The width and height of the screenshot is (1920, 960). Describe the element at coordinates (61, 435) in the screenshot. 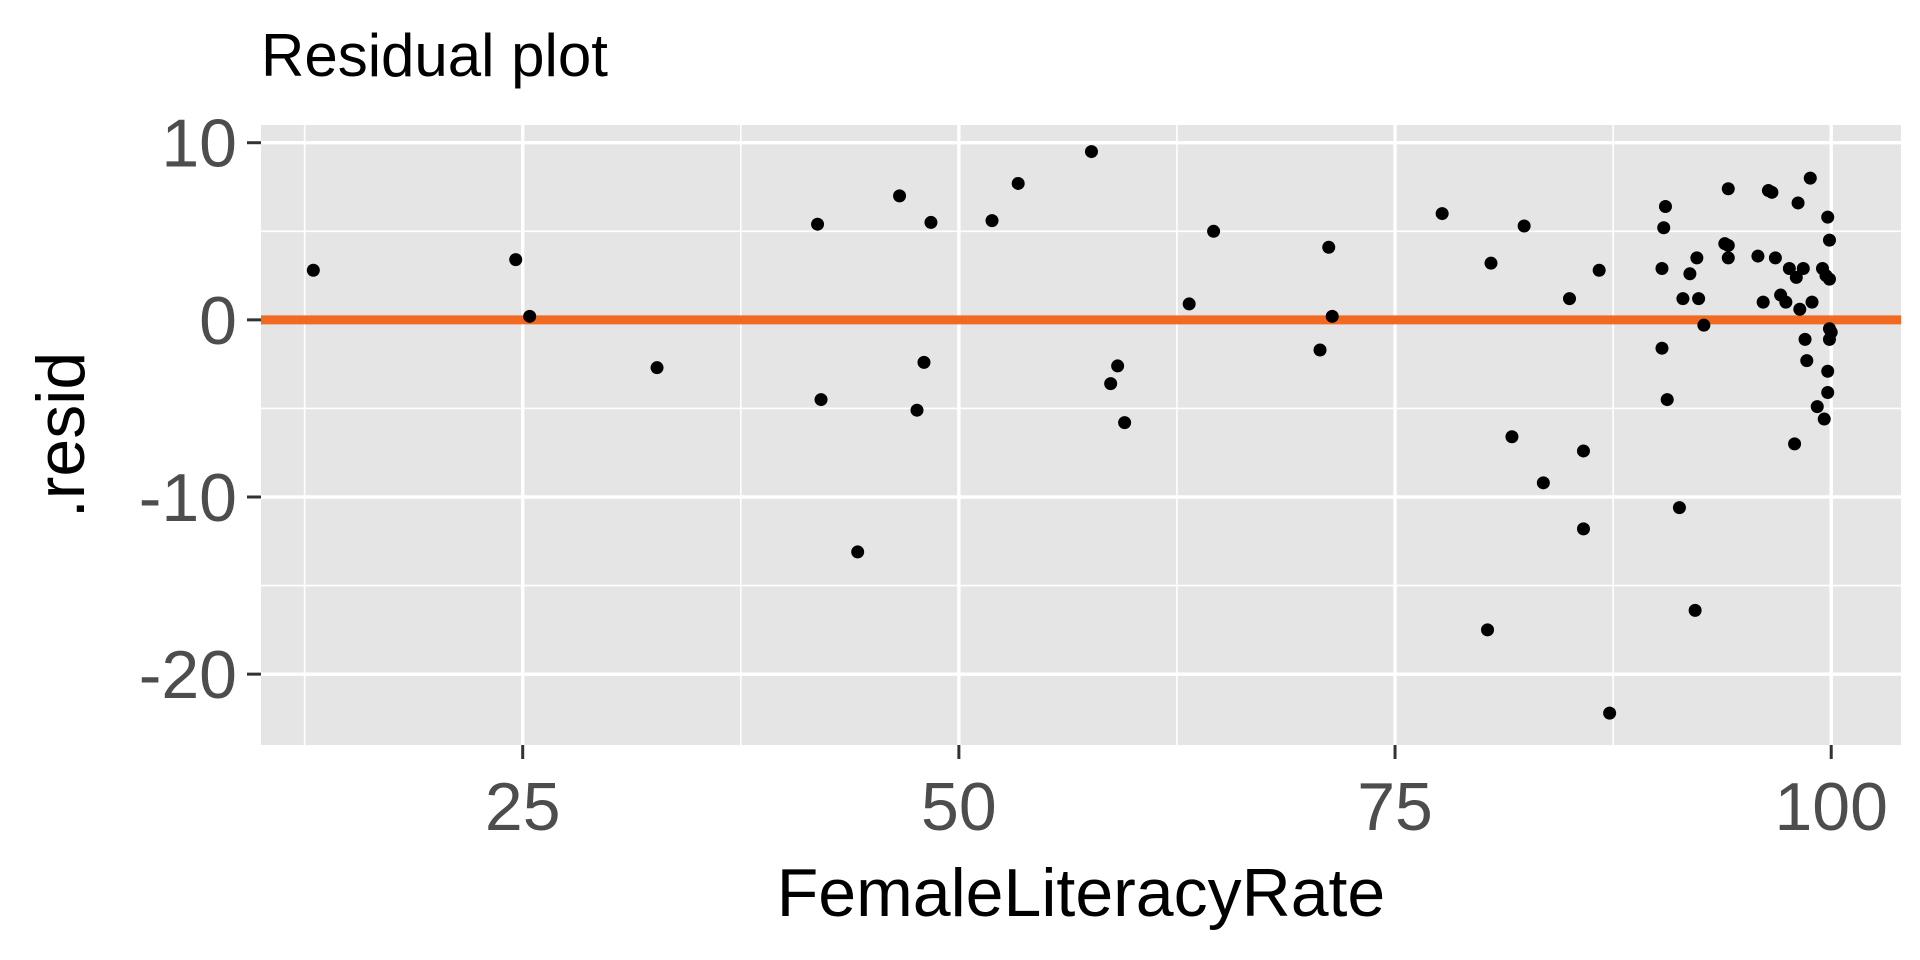

I see `y-axis-title: .resid` at that location.